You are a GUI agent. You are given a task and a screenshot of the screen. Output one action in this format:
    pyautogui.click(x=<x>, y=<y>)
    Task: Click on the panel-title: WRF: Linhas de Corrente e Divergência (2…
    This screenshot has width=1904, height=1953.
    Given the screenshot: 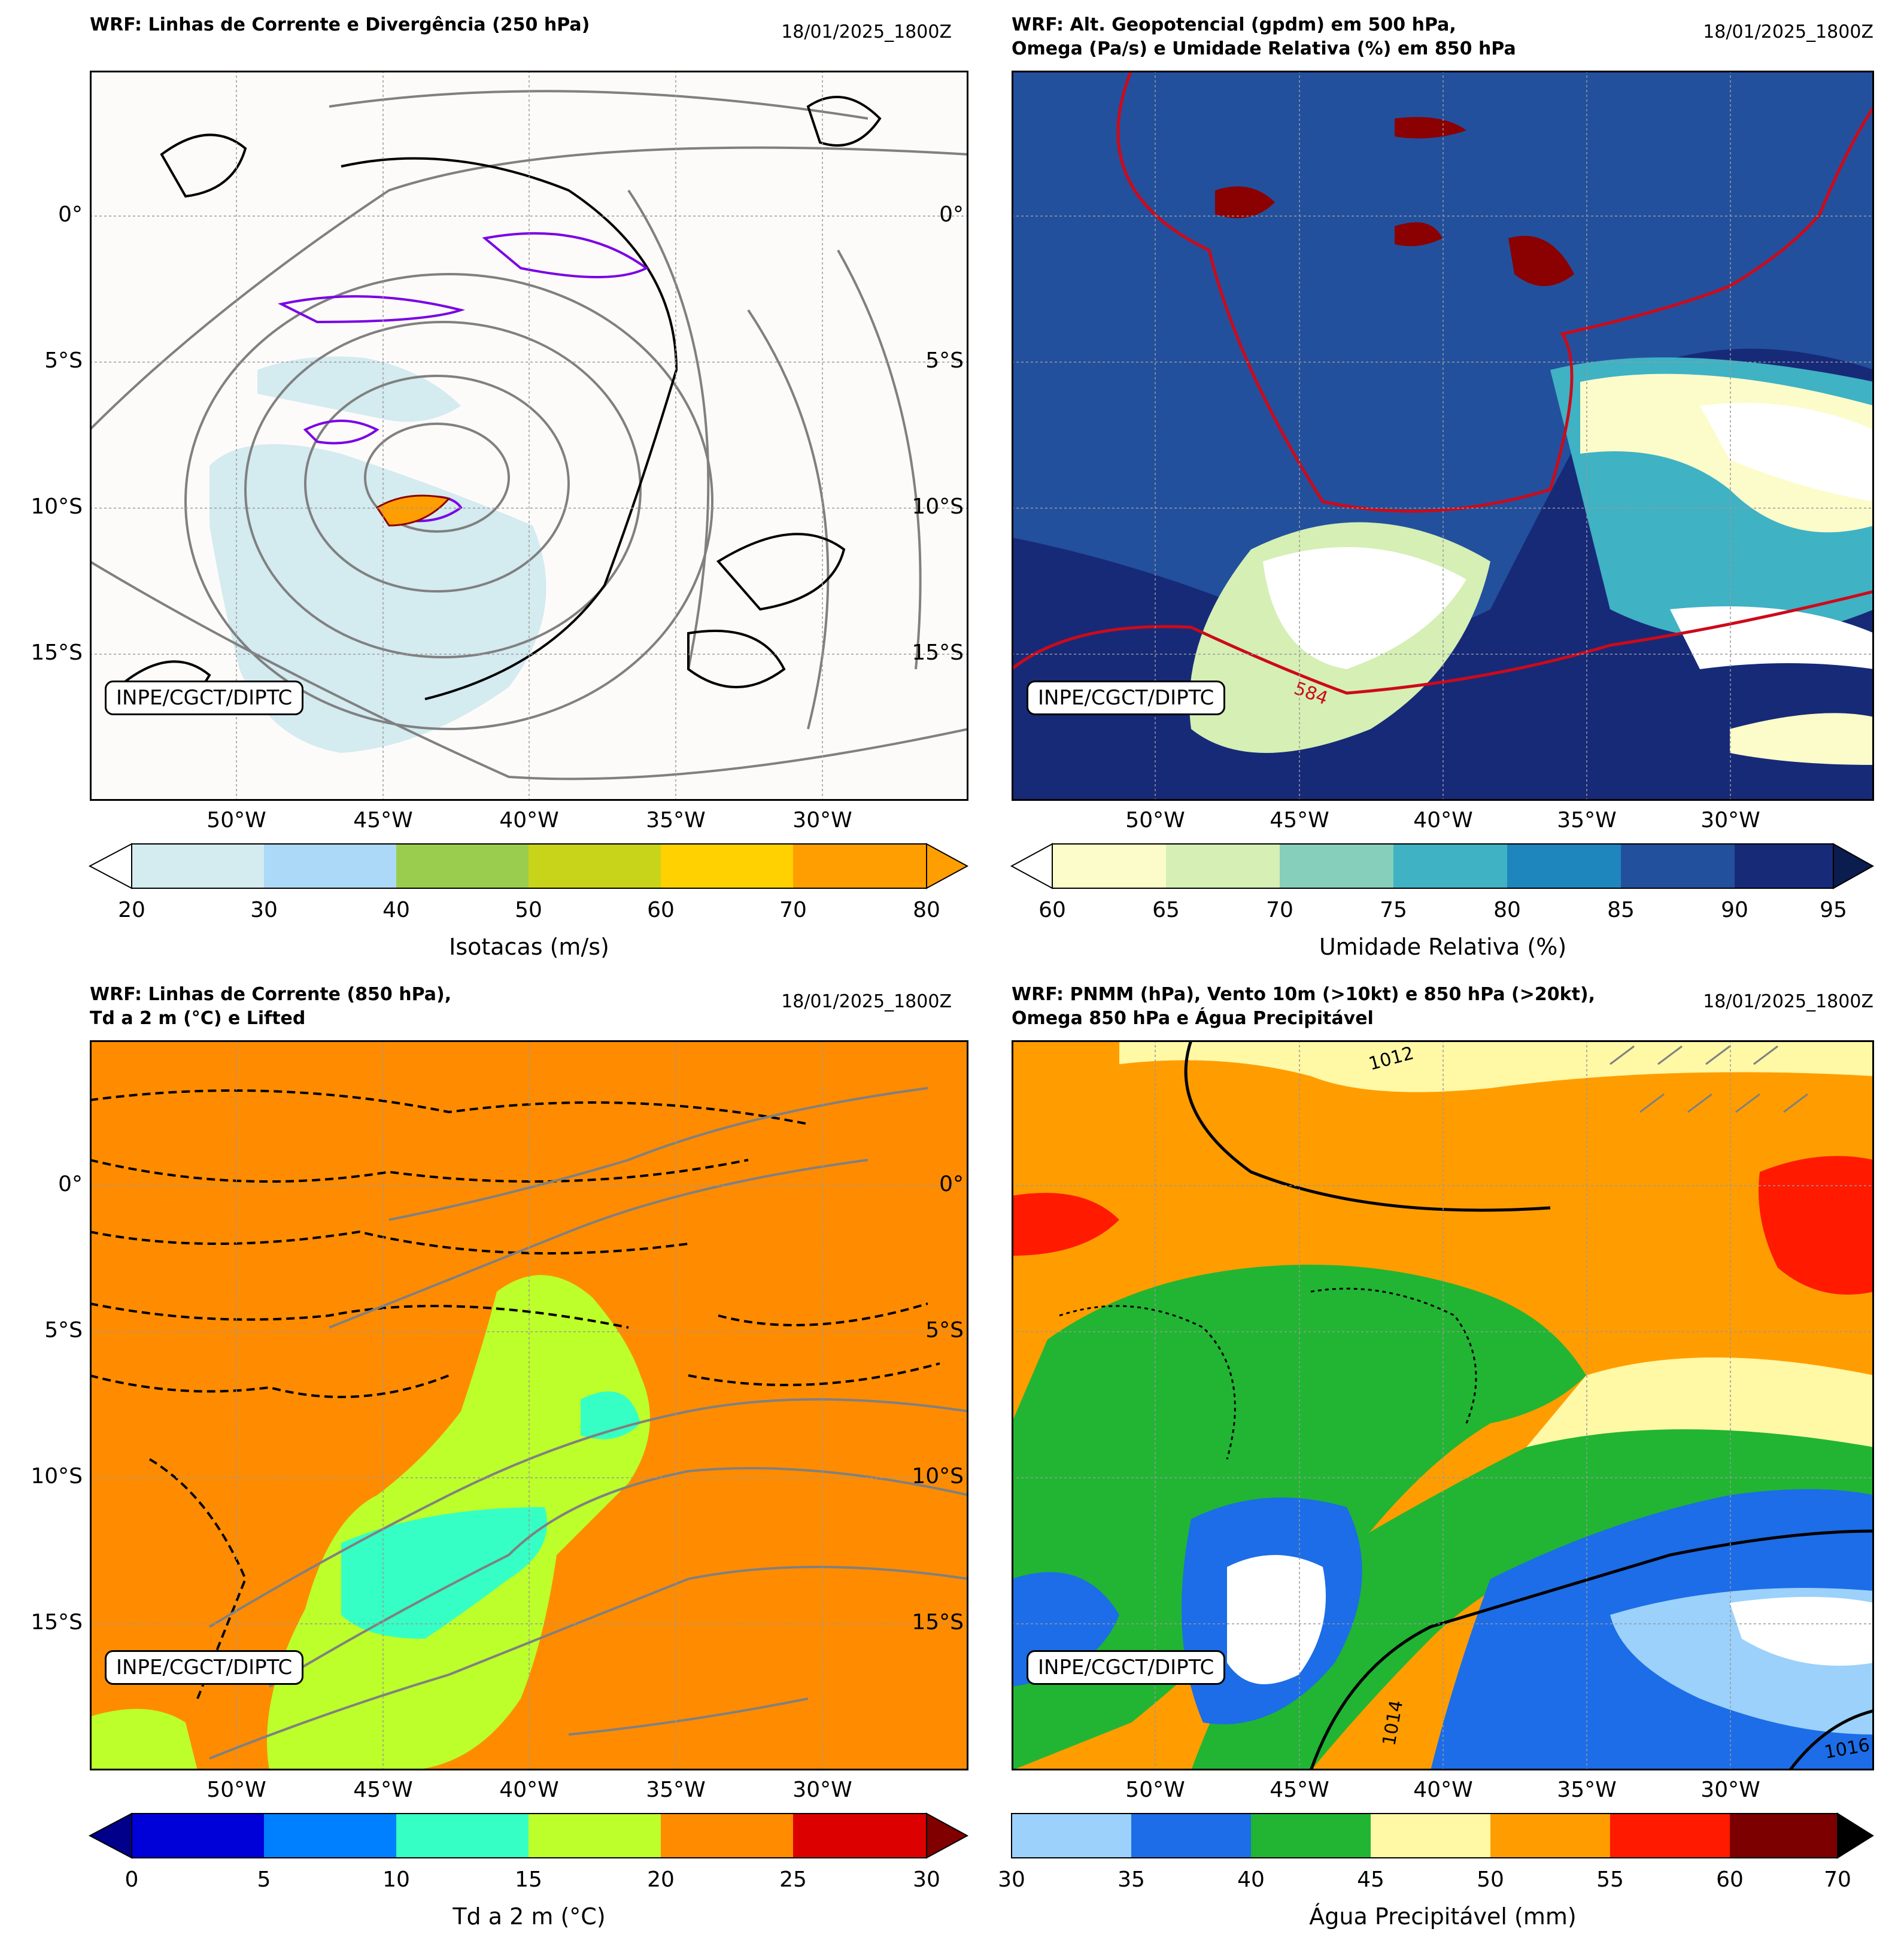 What is the action you would take?
    pyautogui.click(x=340, y=24)
    